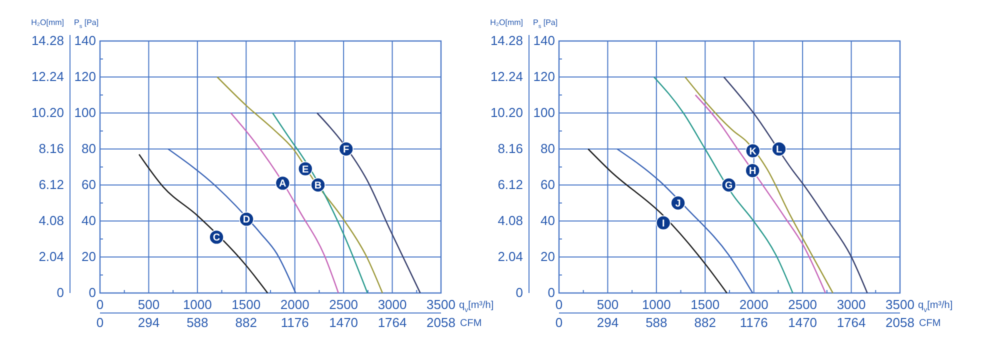 The height and width of the screenshot is (350, 1000). Describe the element at coordinates (752, 172) in the screenshot. I see `annotation: H` at that location.